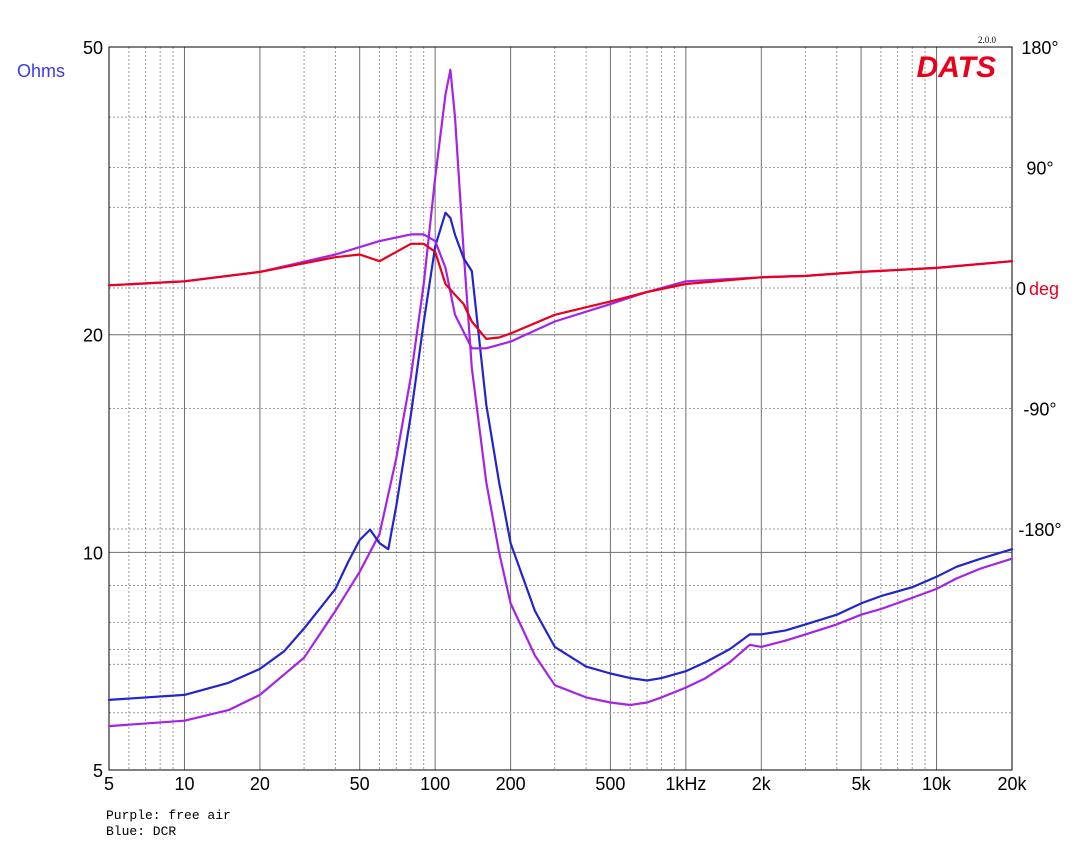 This screenshot has width=1084, height=862. Describe the element at coordinates (1012, 784) in the screenshot. I see `x-tick-label: 20k` at that location.